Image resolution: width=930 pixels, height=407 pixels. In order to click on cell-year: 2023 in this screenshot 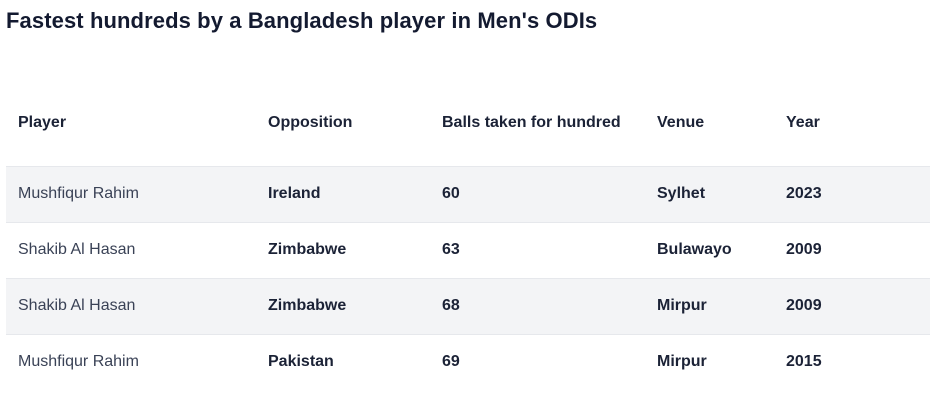, I will do `click(852, 193)`.